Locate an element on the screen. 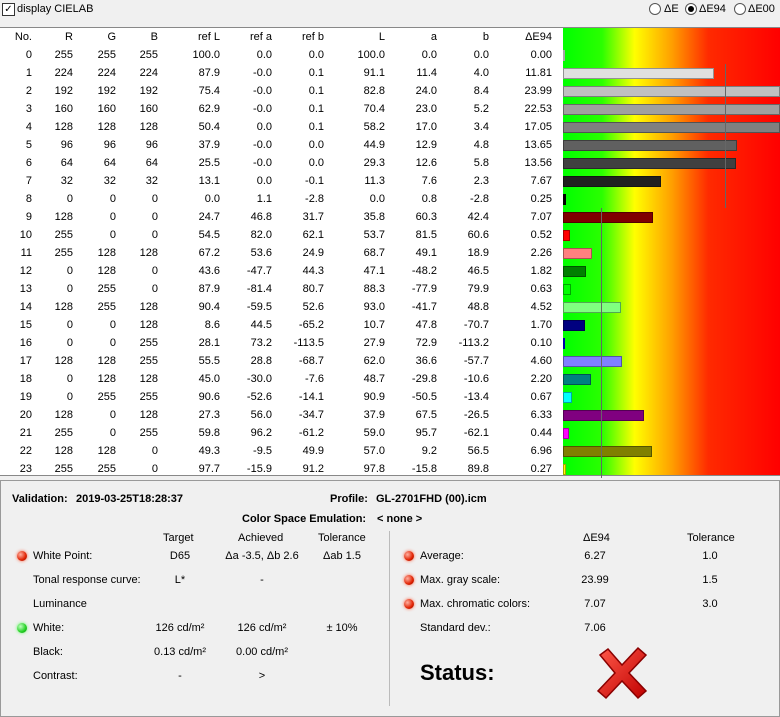 The image size is (780, 717). column-header: ref L is located at coordinates (208, 37).